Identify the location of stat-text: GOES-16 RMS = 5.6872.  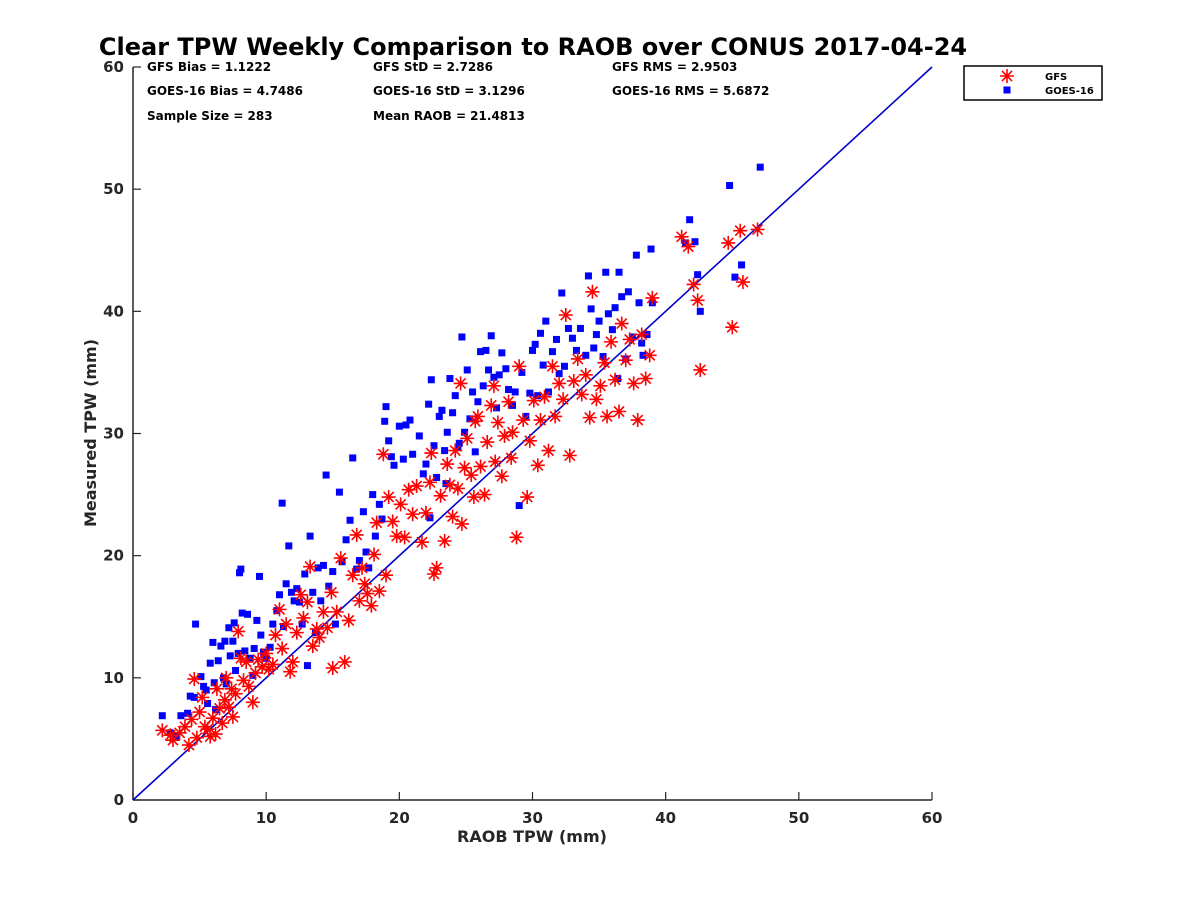
(690, 91).